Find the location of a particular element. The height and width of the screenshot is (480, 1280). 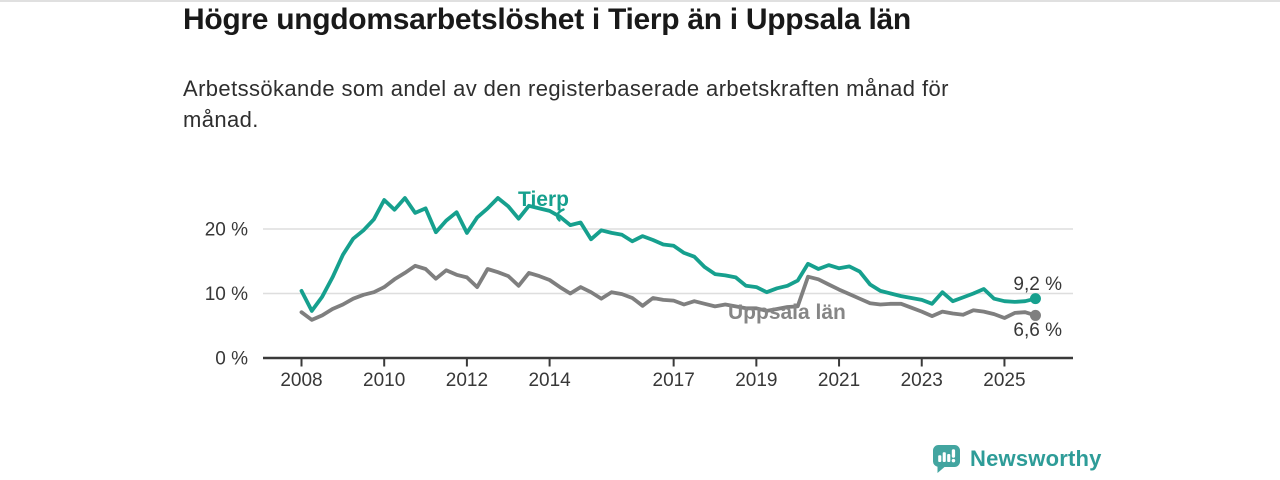

y-tick-label: 20 % is located at coordinates (226, 230).